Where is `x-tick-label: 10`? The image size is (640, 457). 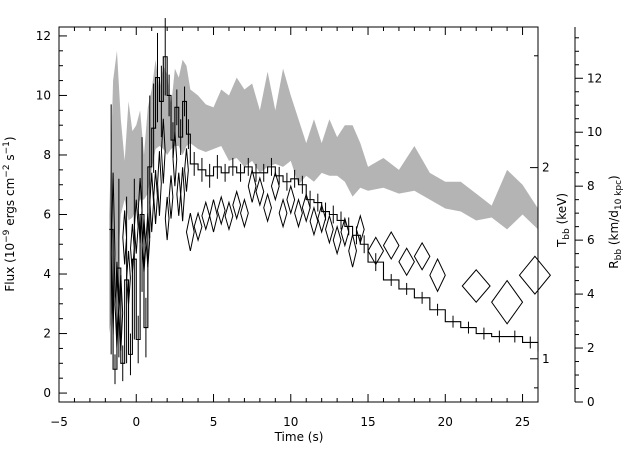
x-tick-label: 10 is located at coordinates (290, 422).